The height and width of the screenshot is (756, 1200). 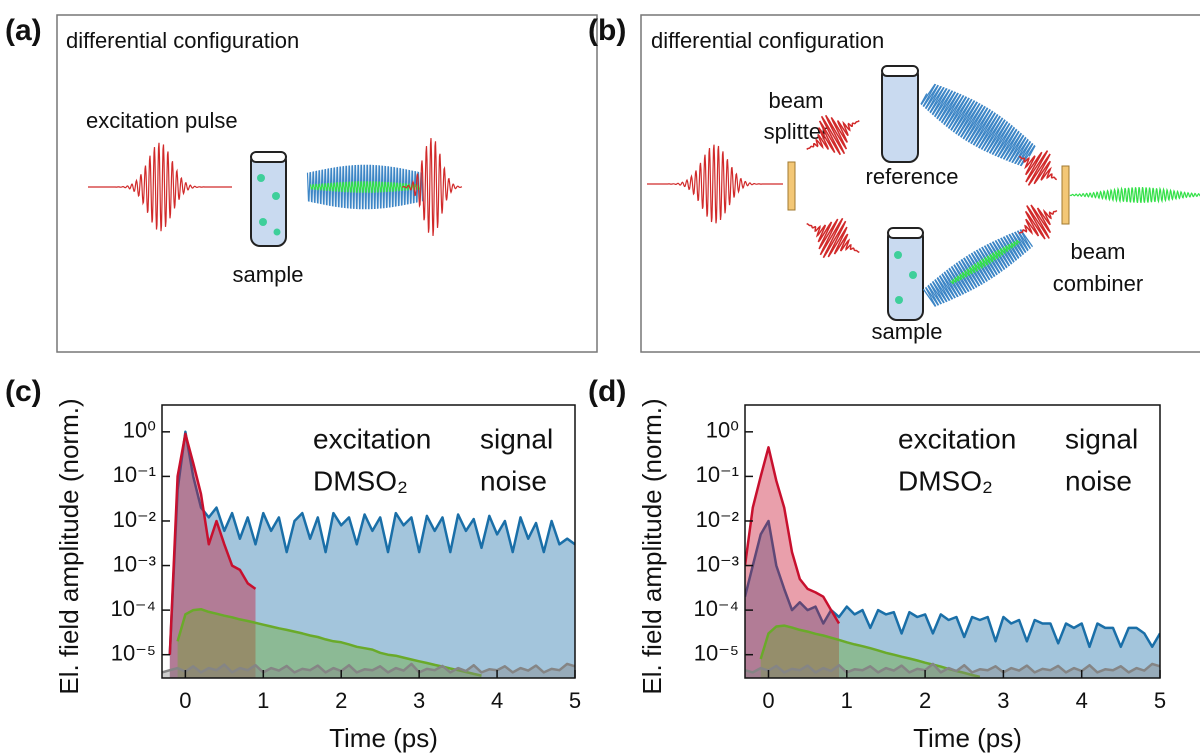 What do you see at coordinates (796, 131) in the screenshot?
I see `label: splitter` at bounding box center [796, 131].